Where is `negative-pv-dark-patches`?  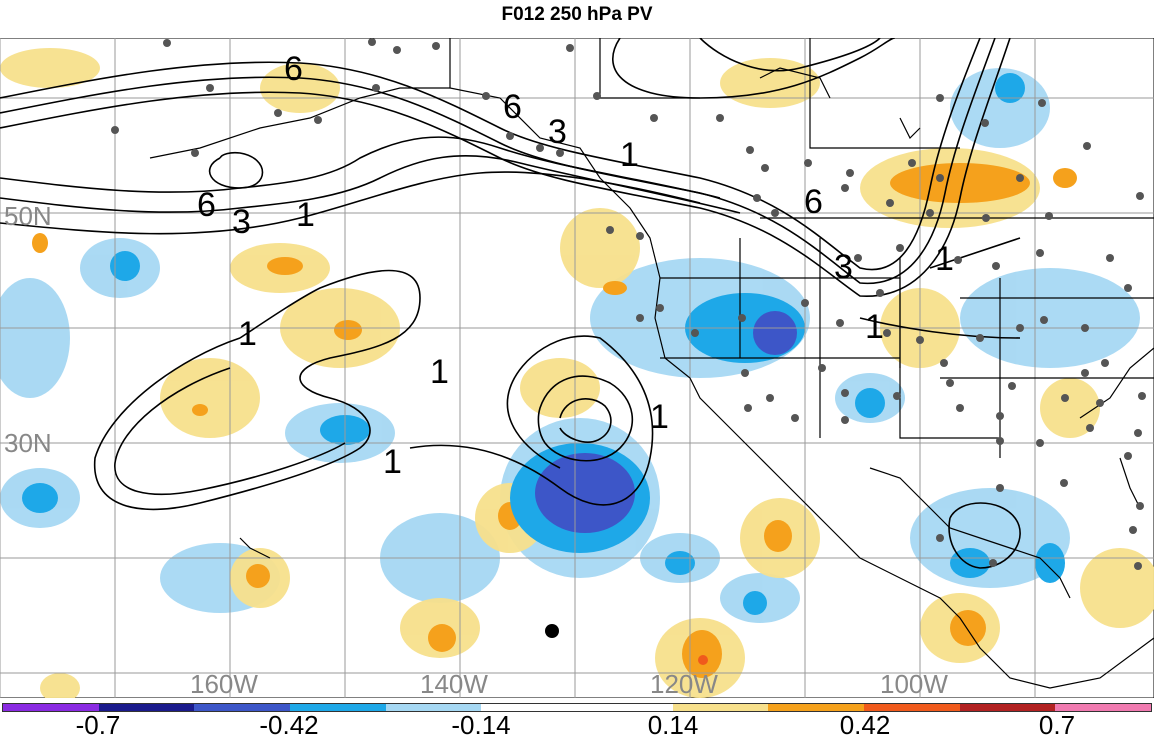
negative-pv-dark-patches is located at coordinates (666, 422).